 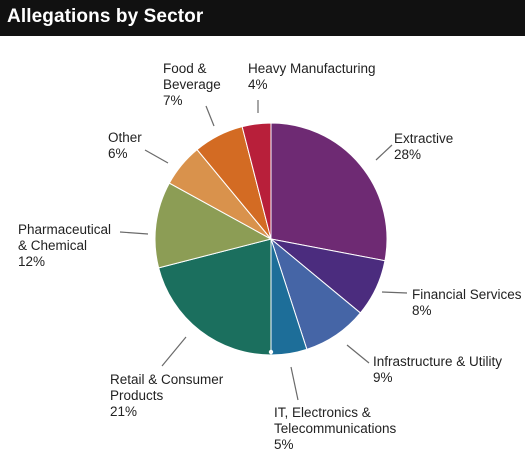 I want to click on slice-label-line: Extractive, so click(x=423, y=138).